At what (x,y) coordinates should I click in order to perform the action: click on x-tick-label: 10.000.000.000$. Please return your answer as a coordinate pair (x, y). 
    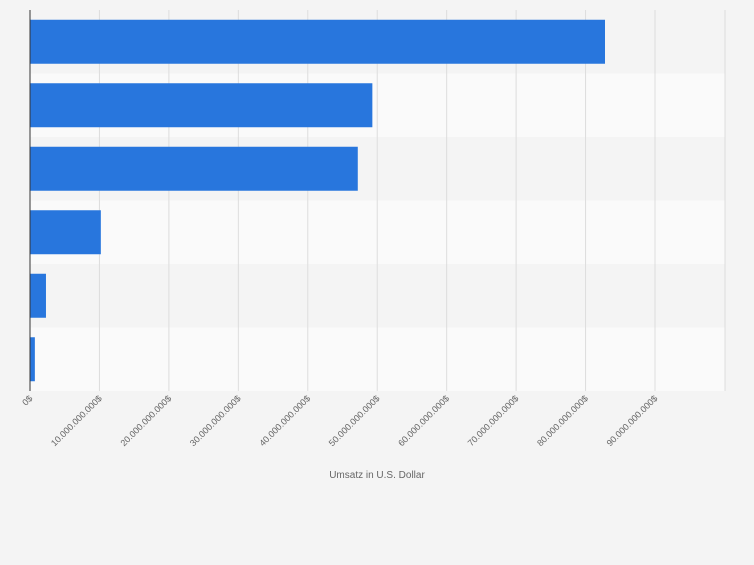
    Looking at the image, I should click on (76, 420).